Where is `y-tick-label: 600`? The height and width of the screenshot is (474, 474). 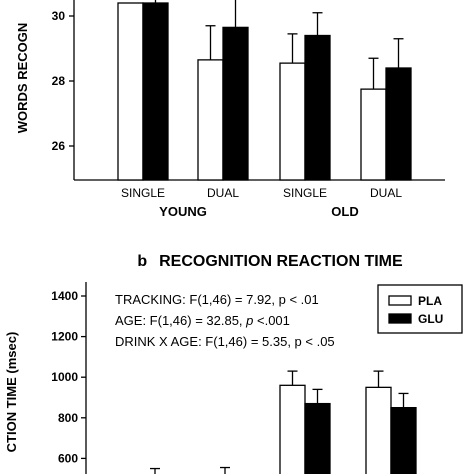
y-tick-label: 600 is located at coordinates (68, 458).